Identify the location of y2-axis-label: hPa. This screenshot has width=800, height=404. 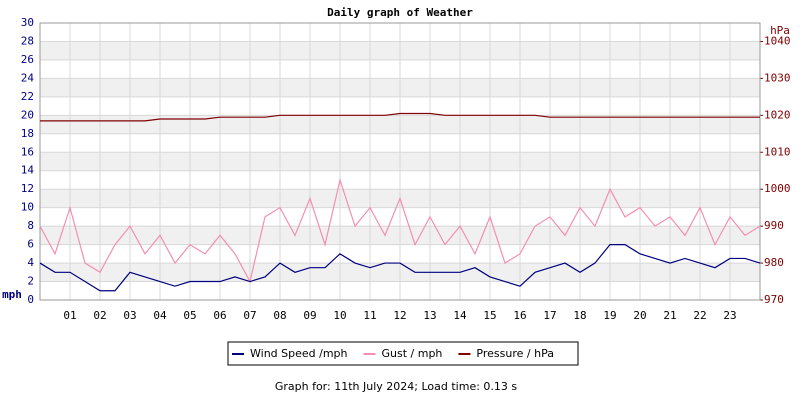
(780, 30).